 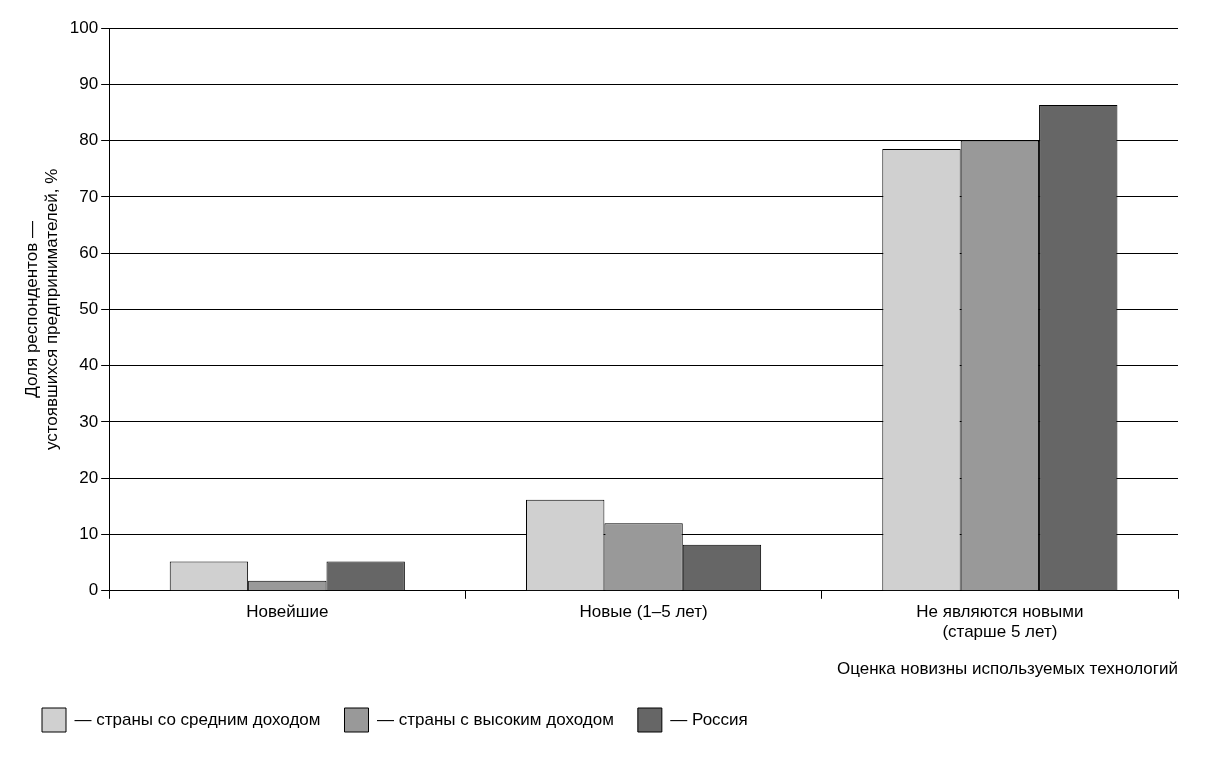 What do you see at coordinates (287, 611) in the screenshot?
I see `x-tick-label: Новейшие` at bounding box center [287, 611].